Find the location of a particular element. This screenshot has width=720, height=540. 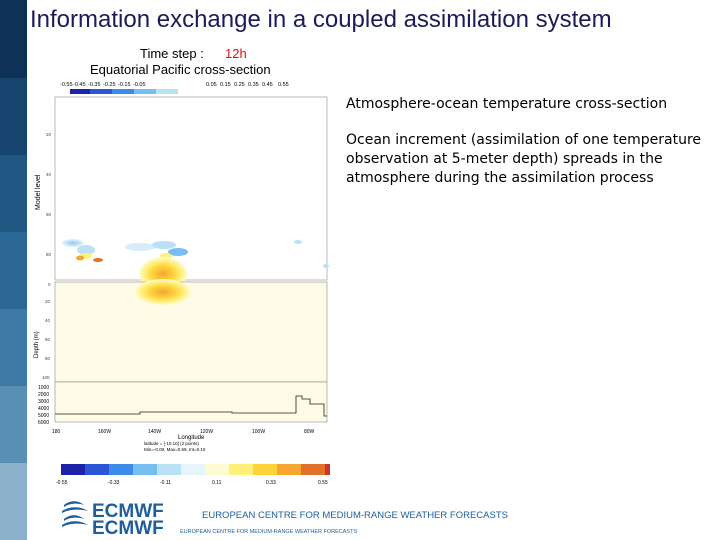

bottom-scale-label: 0.33 is located at coordinates (271, 483).